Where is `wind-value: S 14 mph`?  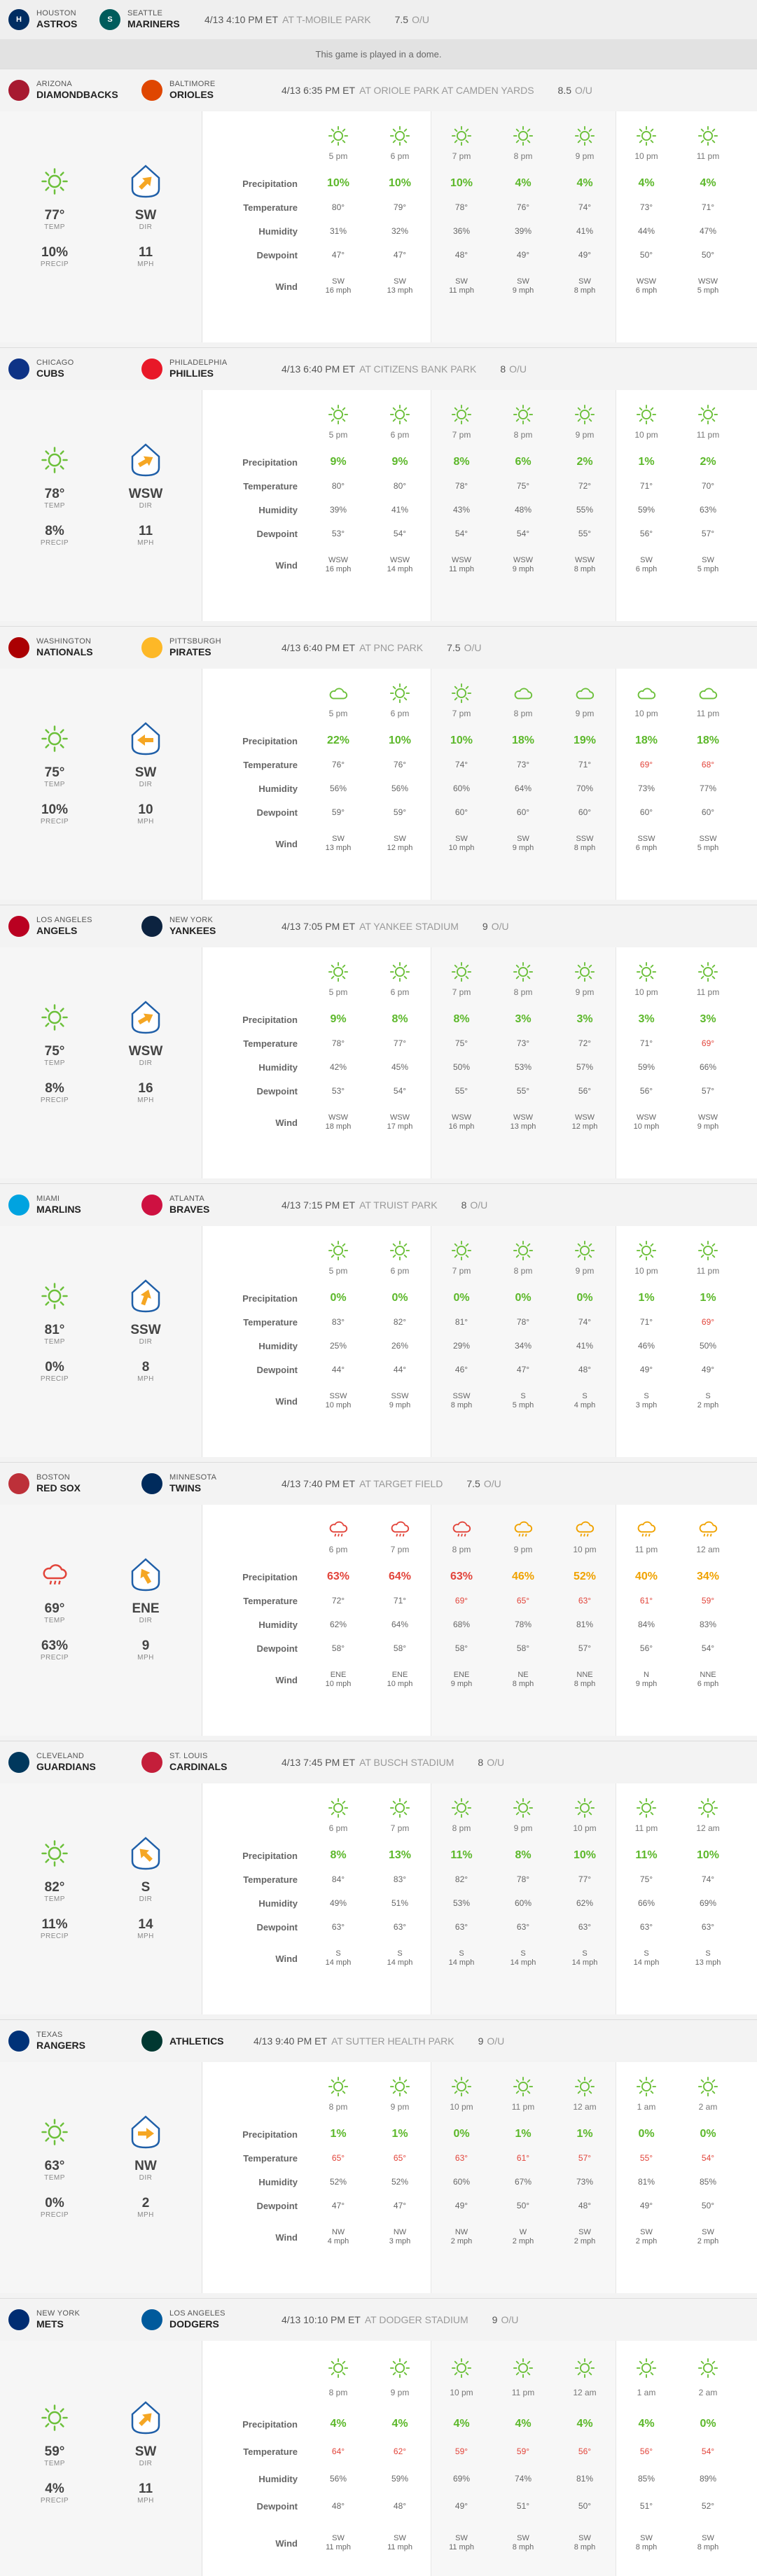 wind-value: S 14 mph is located at coordinates (461, 1958).